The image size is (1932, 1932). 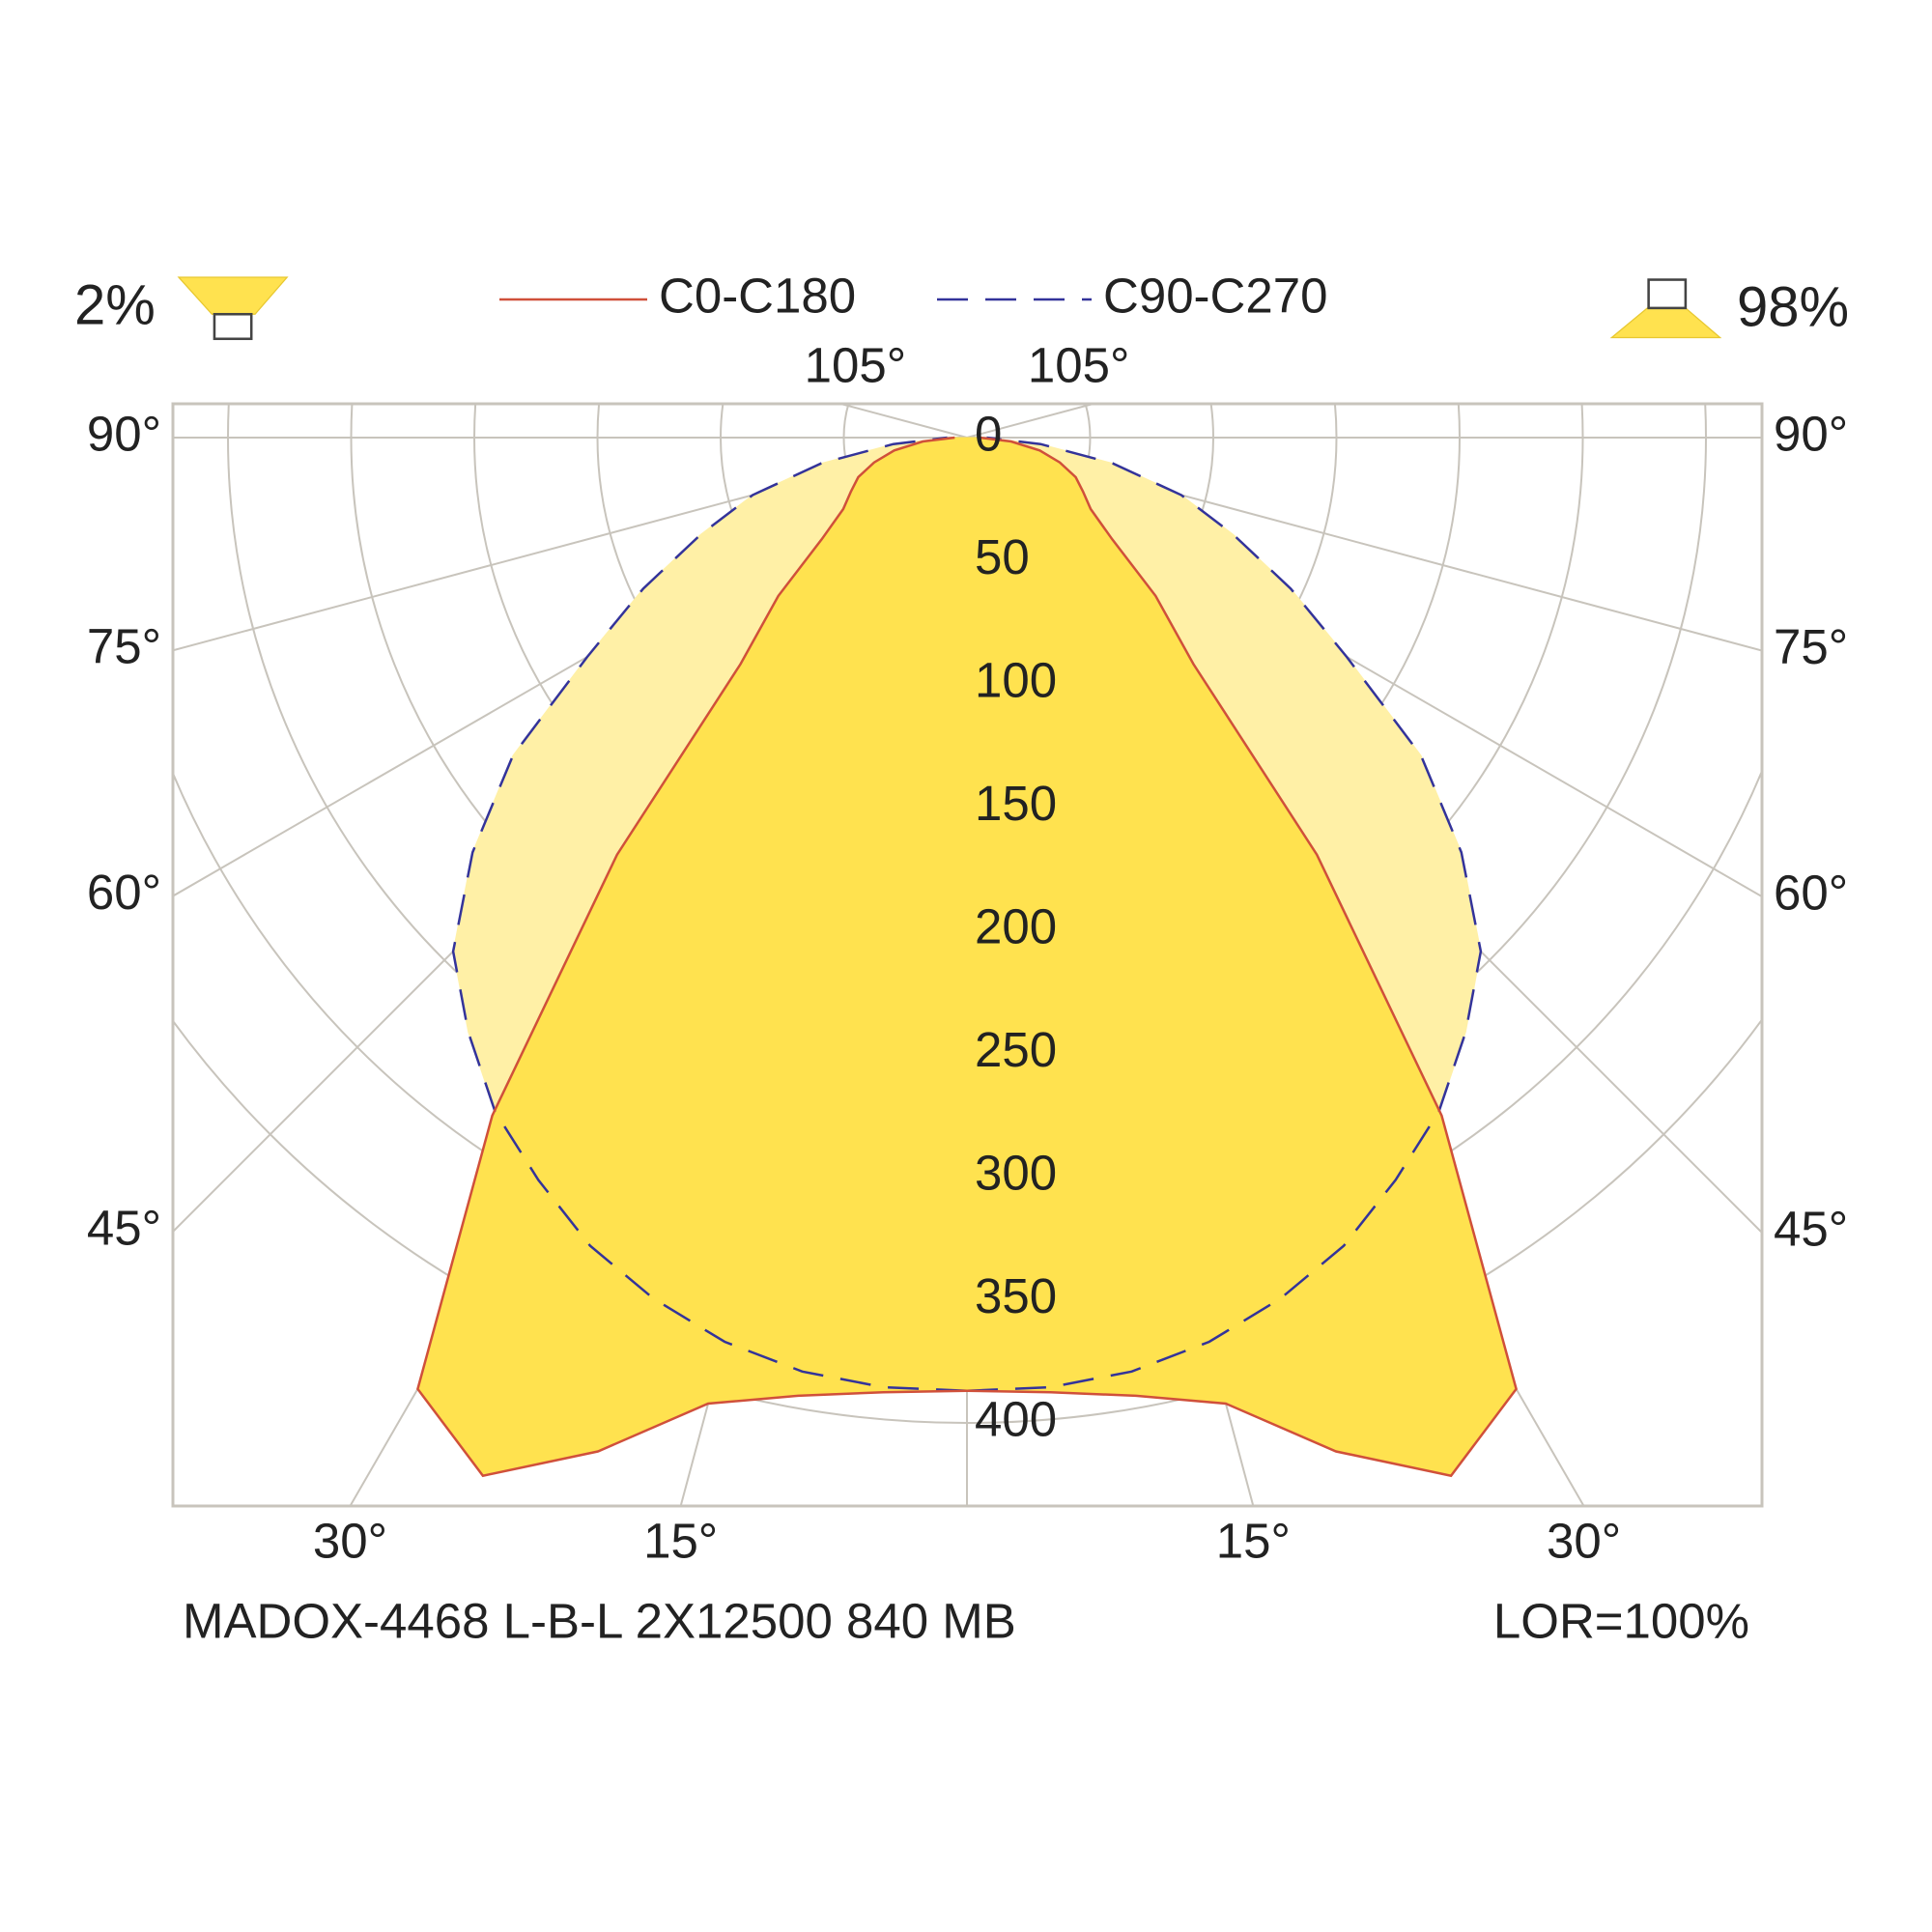 I want to click on r-tick-label: 50, so click(x=1002, y=556).